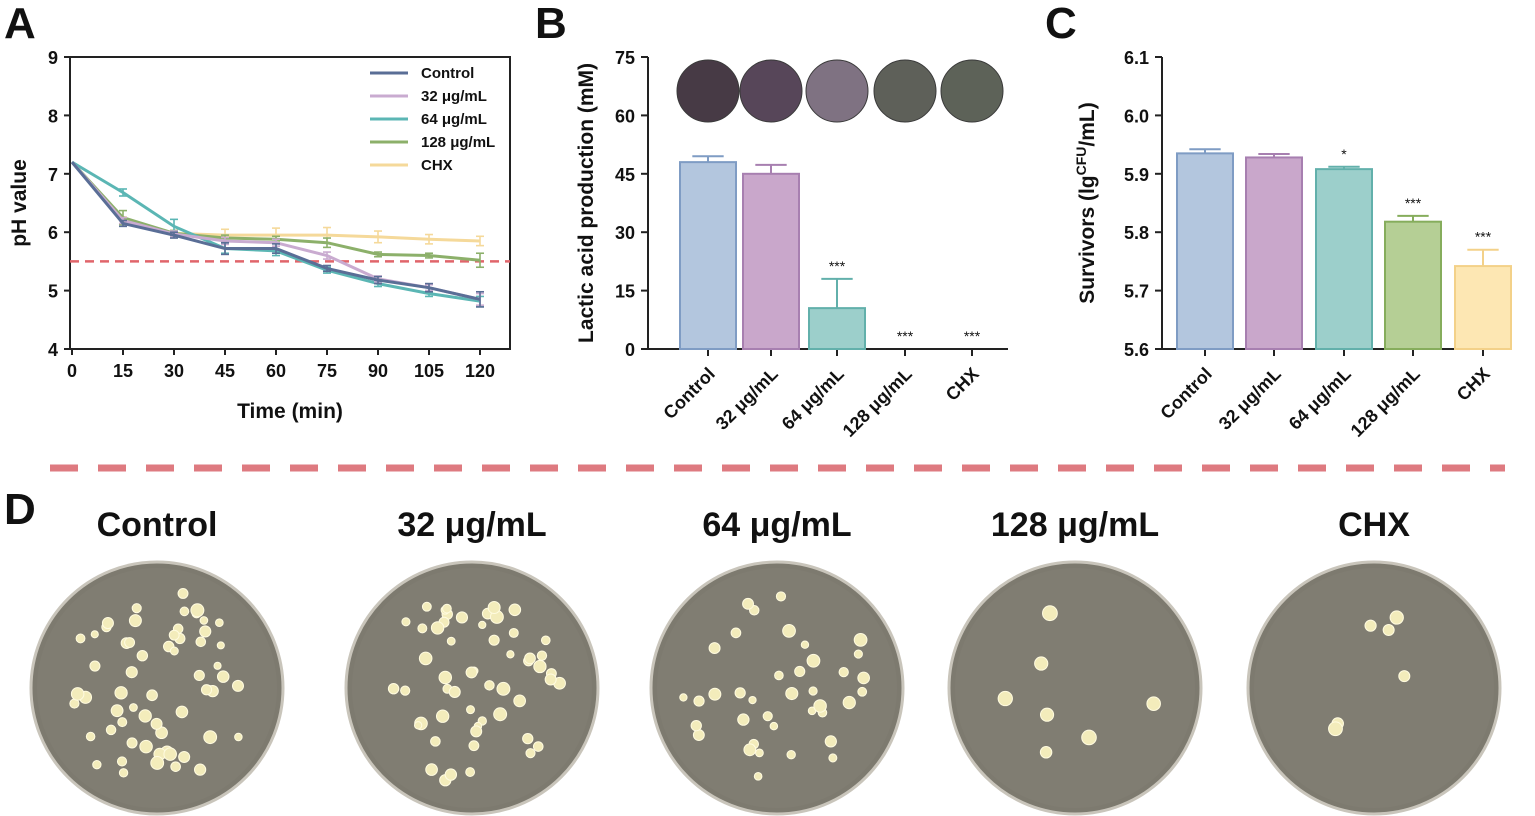 The height and width of the screenshot is (816, 1535). Describe the element at coordinates (290, 411) in the screenshot. I see `x-axis-title-a: Time (min)` at that location.